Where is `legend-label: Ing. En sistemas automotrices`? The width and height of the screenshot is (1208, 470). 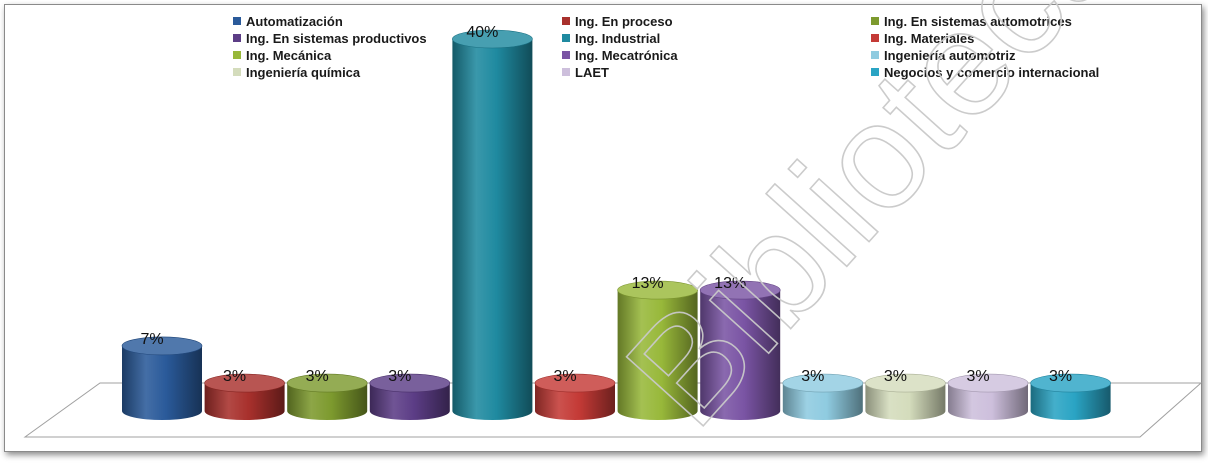
legend-label: Ing. En sistemas automotrices is located at coordinates (978, 21).